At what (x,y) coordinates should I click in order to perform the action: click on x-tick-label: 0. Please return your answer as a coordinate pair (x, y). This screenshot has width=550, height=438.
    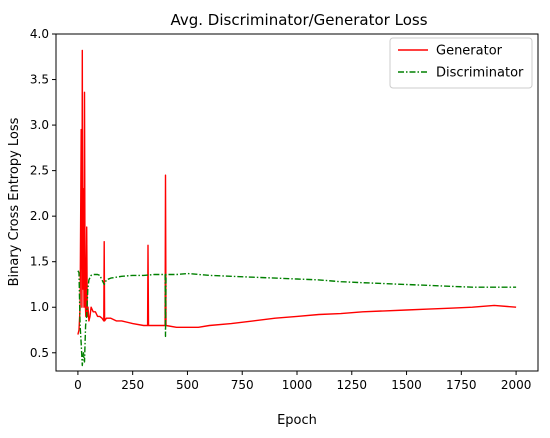
    Looking at the image, I should click on (78, 385).